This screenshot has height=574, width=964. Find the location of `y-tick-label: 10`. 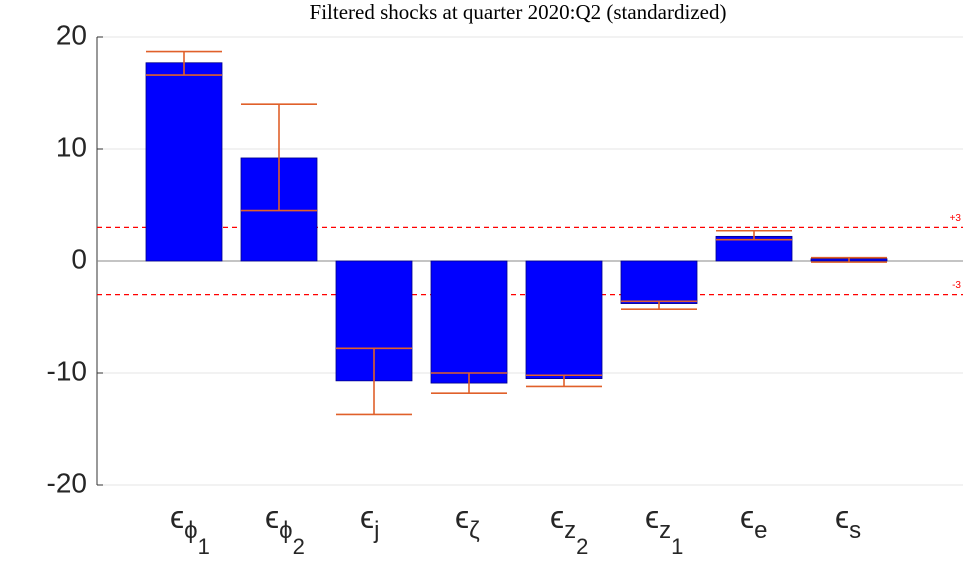

y-tick-label: 10 is located at coordinates (71, 146).